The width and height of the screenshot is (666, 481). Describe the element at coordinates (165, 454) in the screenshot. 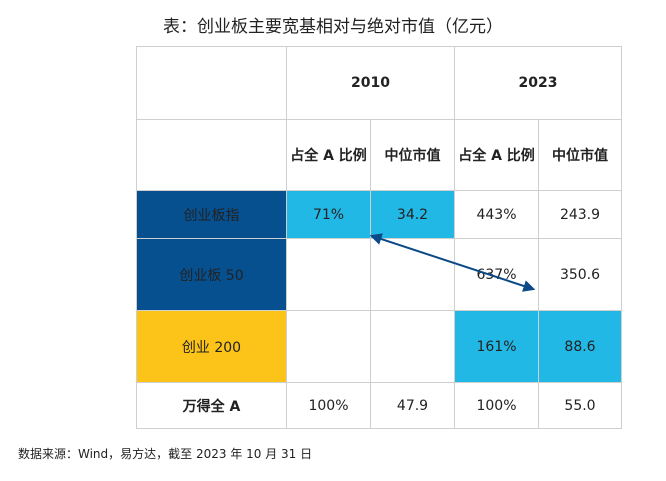

I see `source-note: 数据来源：Wind，易方达，截至 2023 年 10 月 31 日` at that location.